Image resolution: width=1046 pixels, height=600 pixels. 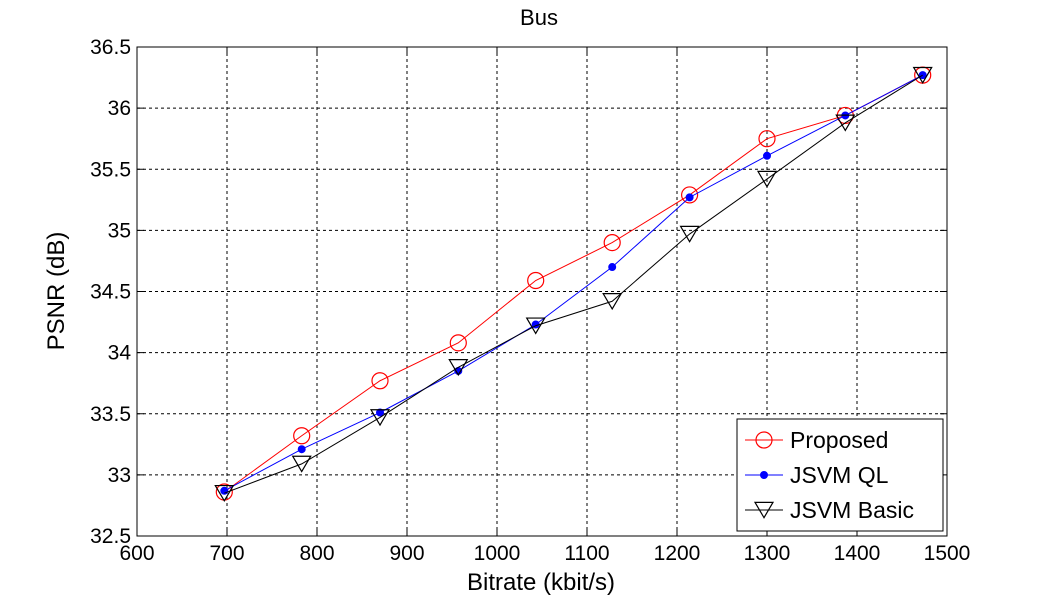 What do you see at coordinates (677, 553) in the screenshot?
I see `x-tick-label: 1200` at bounding box center [677, 553].